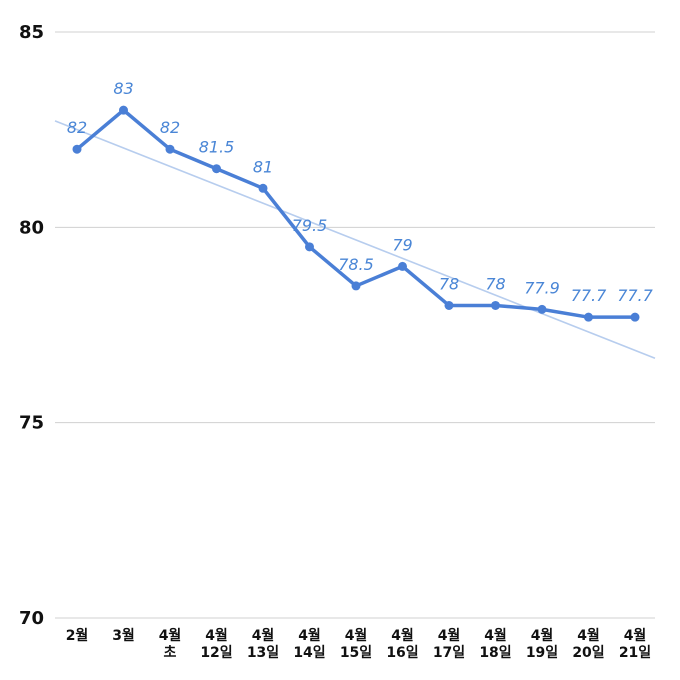  I want to click on x-tick-label-line: 2월, so click(77, 635).